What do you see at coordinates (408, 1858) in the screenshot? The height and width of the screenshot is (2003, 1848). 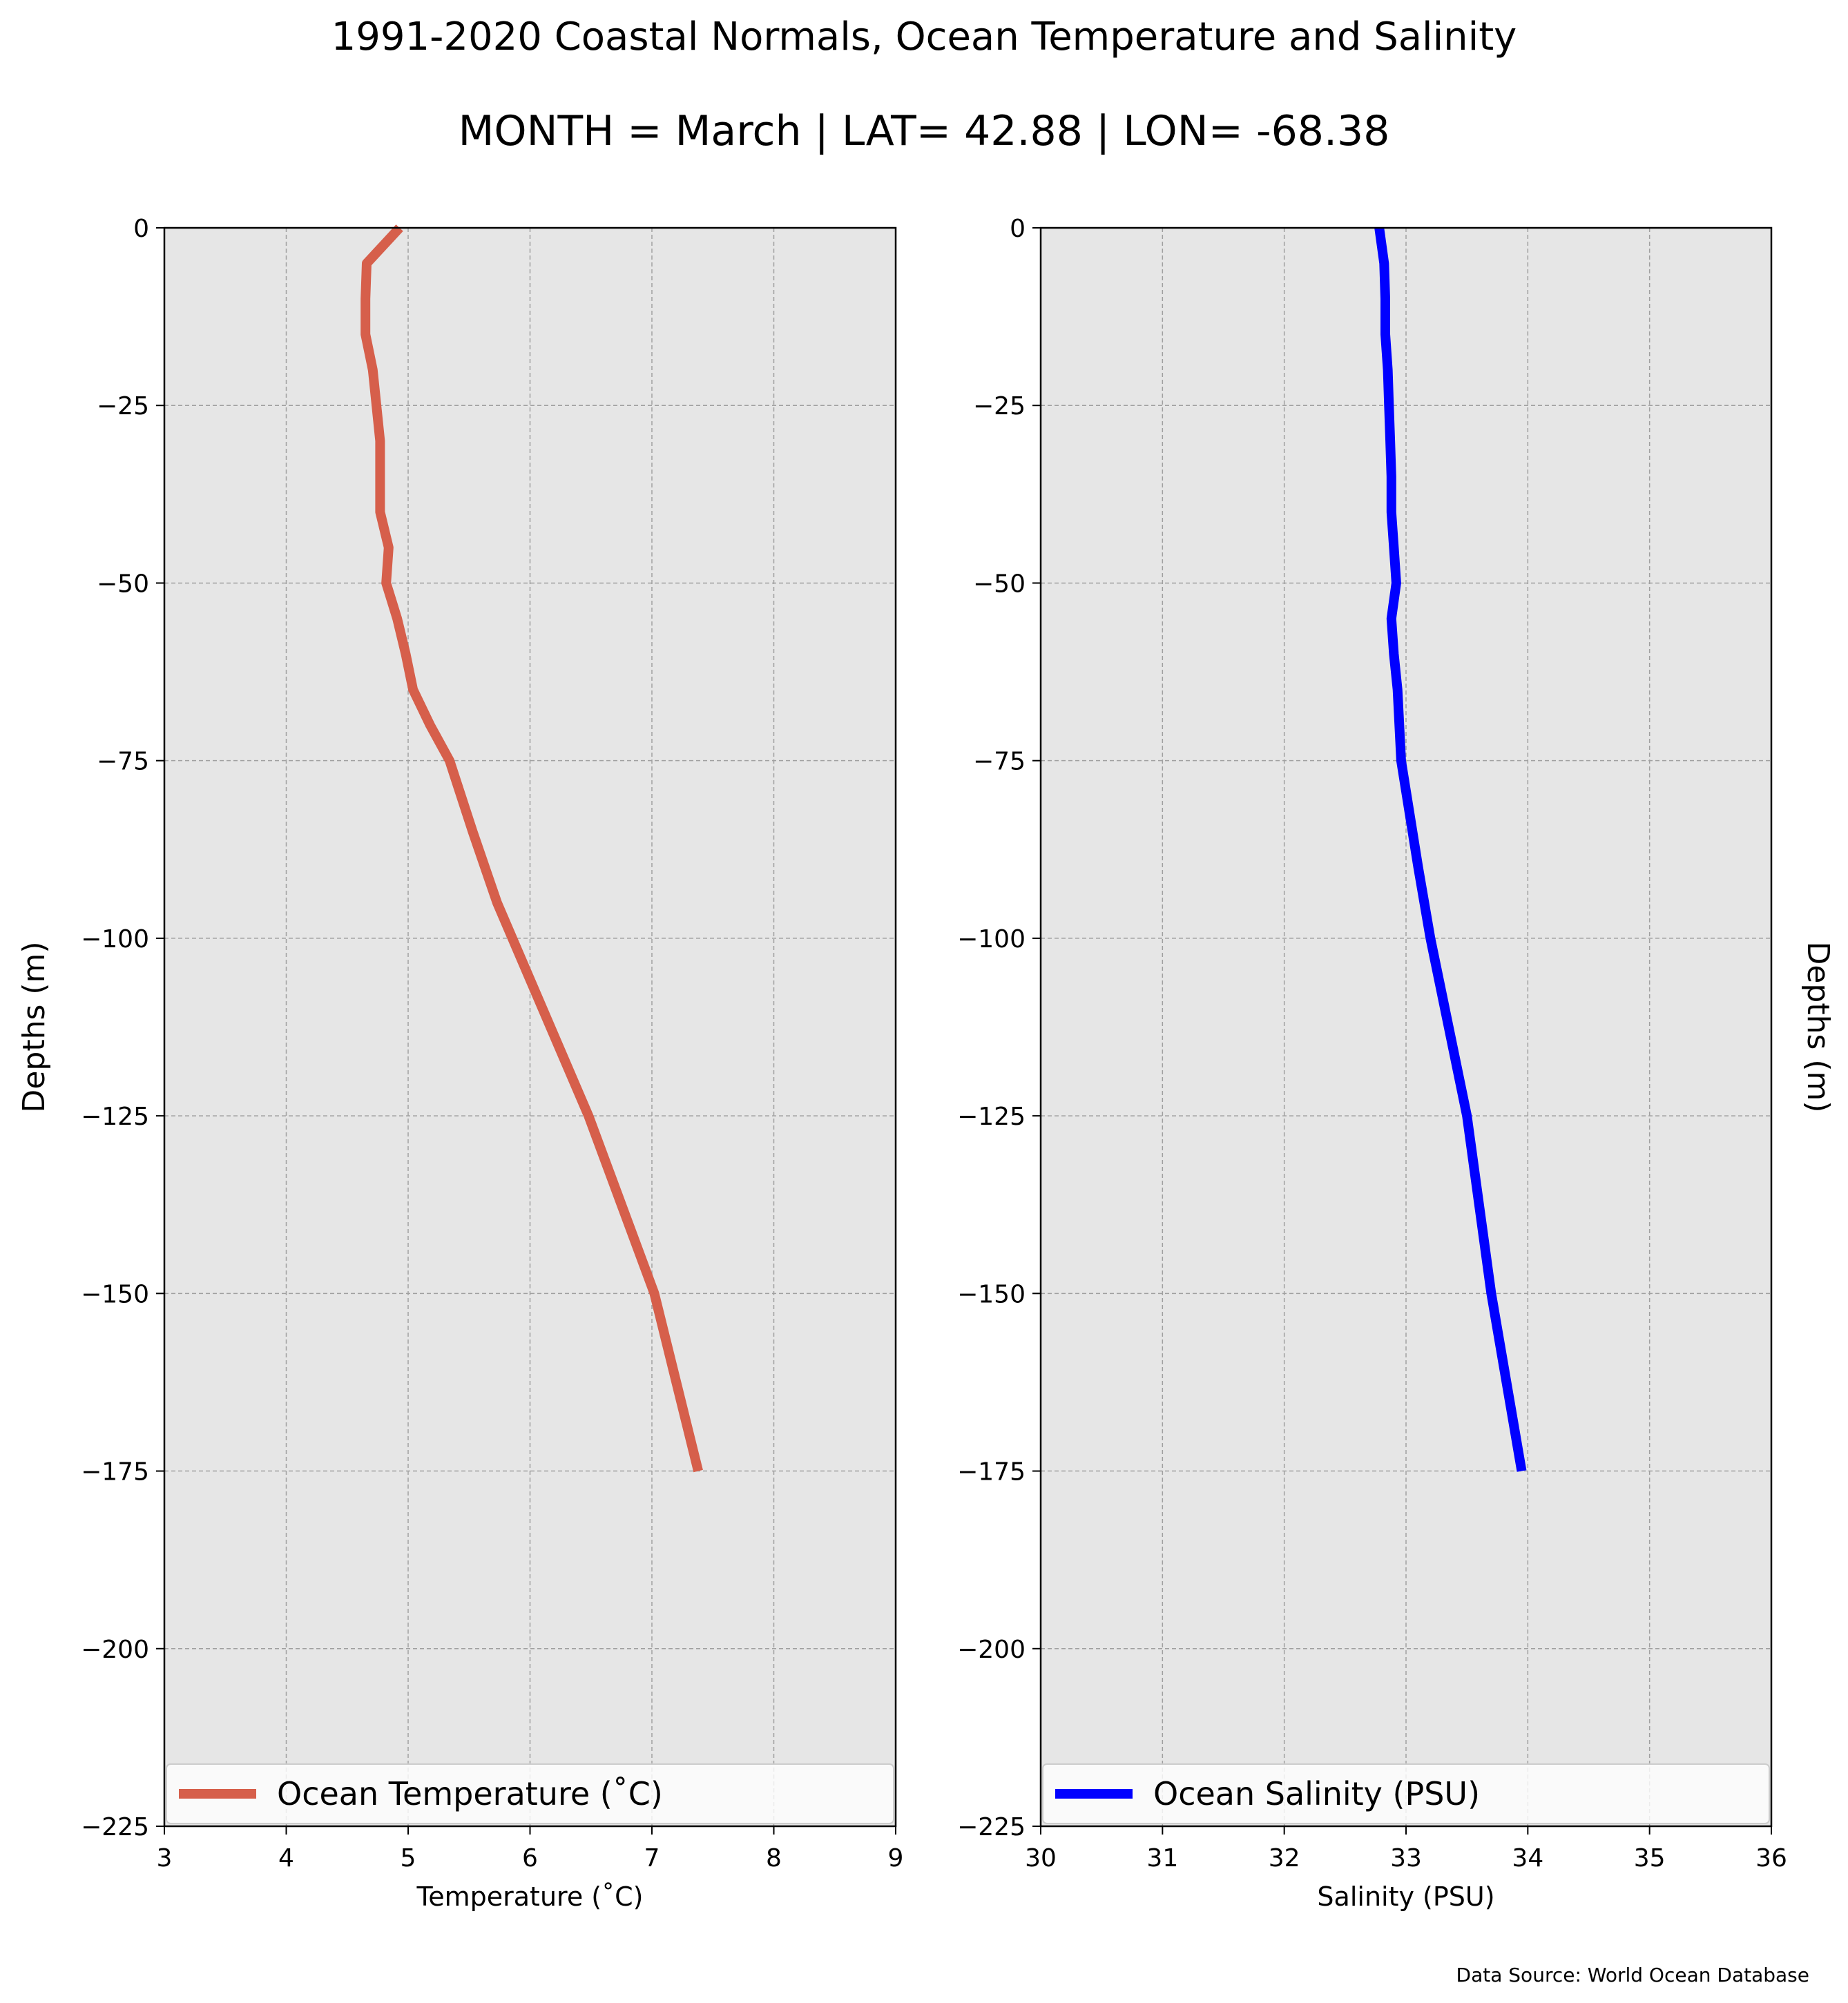 I see `x-tick-label: 5` at bounding box center [408, 1858].